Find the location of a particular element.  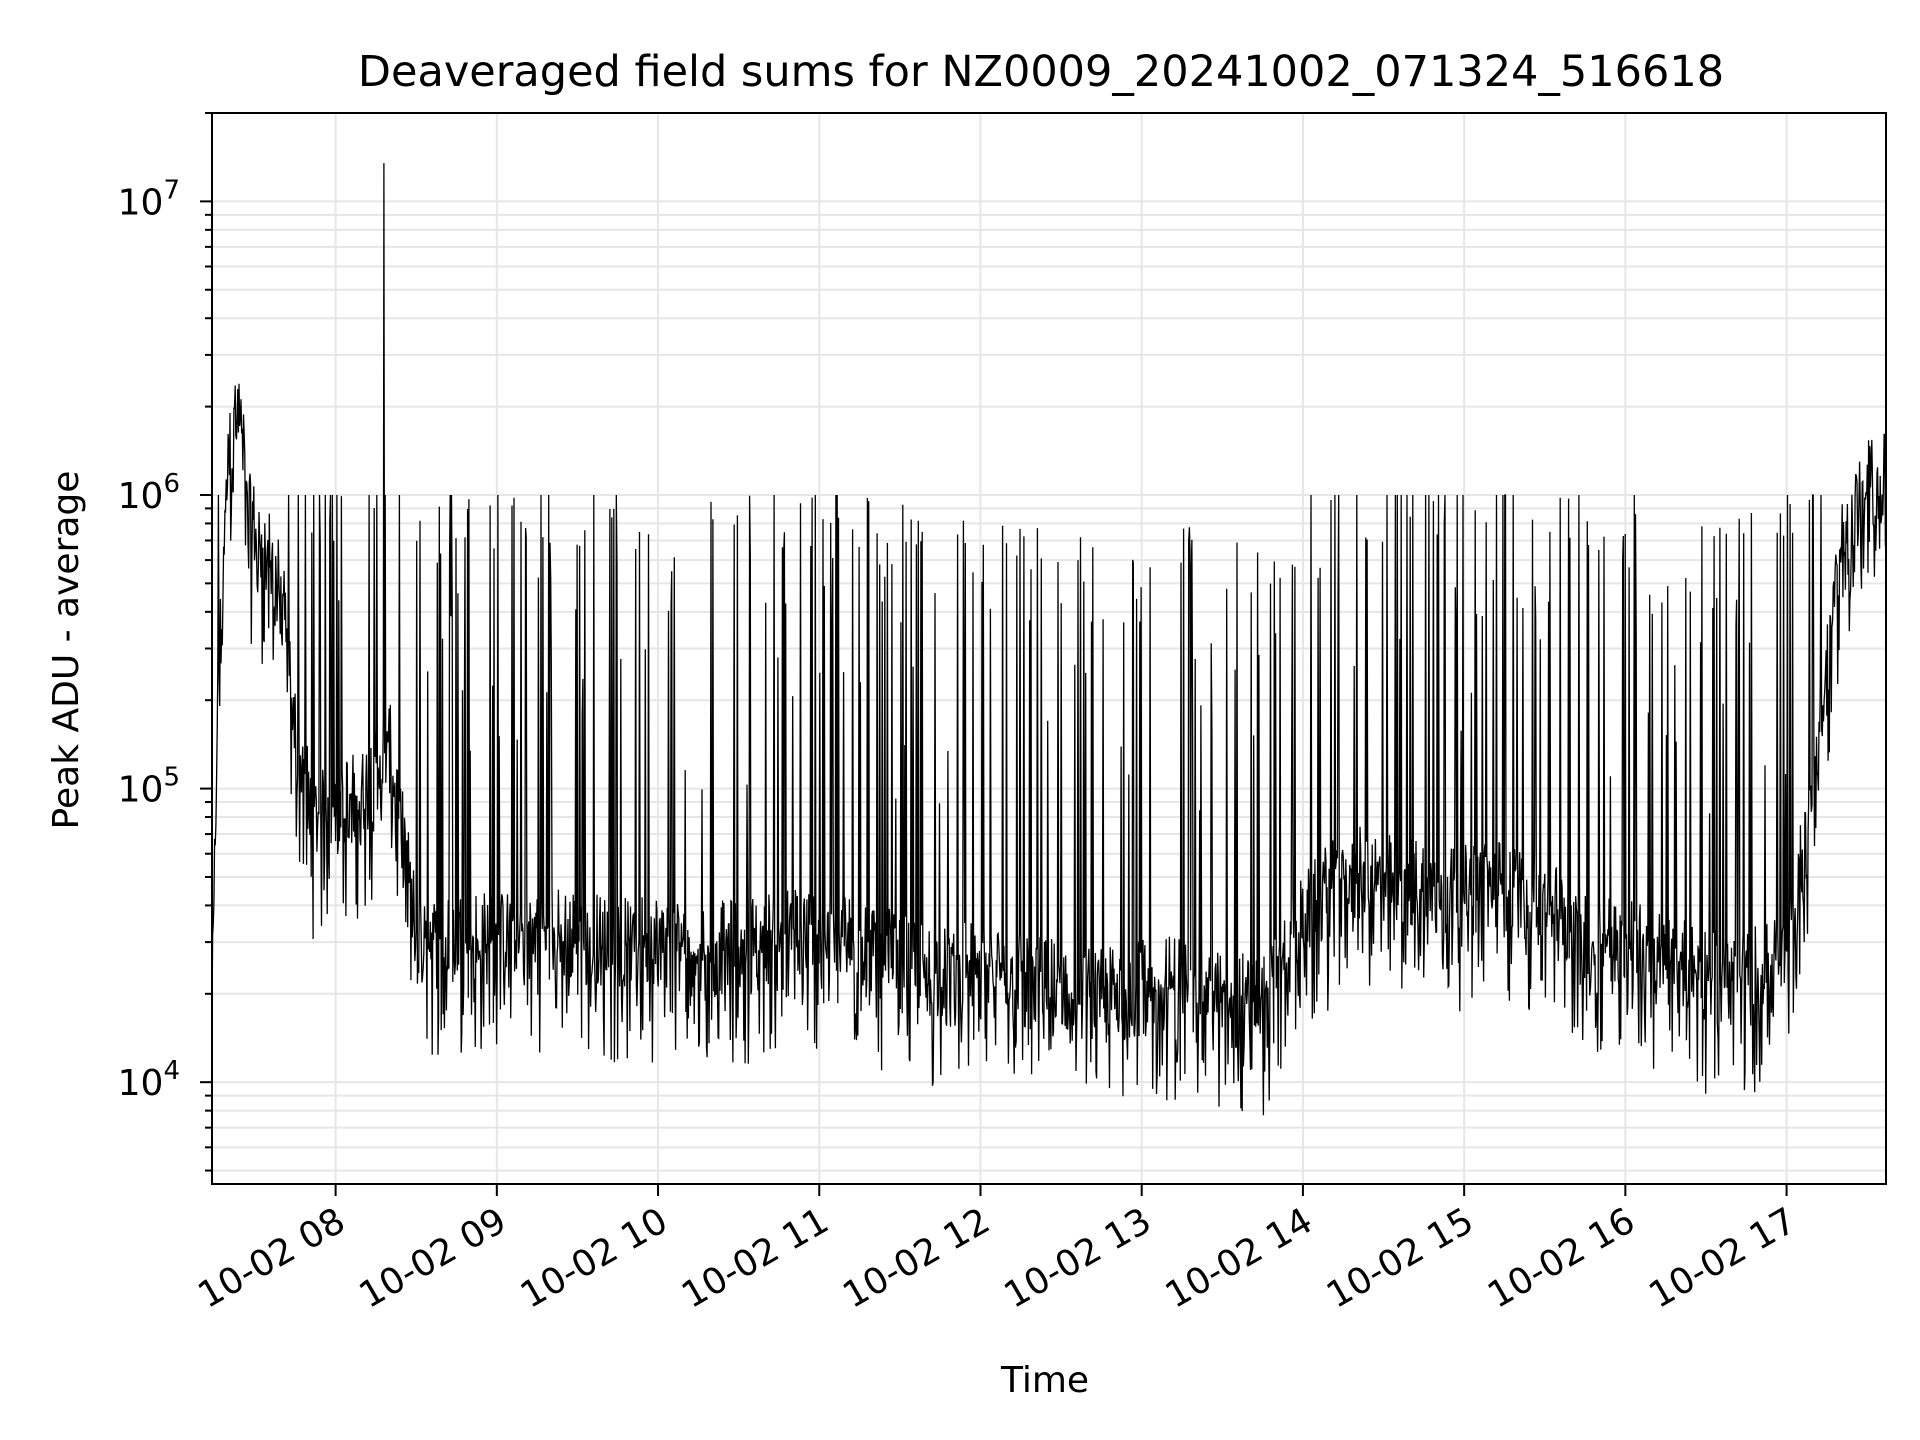

x-tick-label: 10-02 16 is located at coordinates (1561, 1258).